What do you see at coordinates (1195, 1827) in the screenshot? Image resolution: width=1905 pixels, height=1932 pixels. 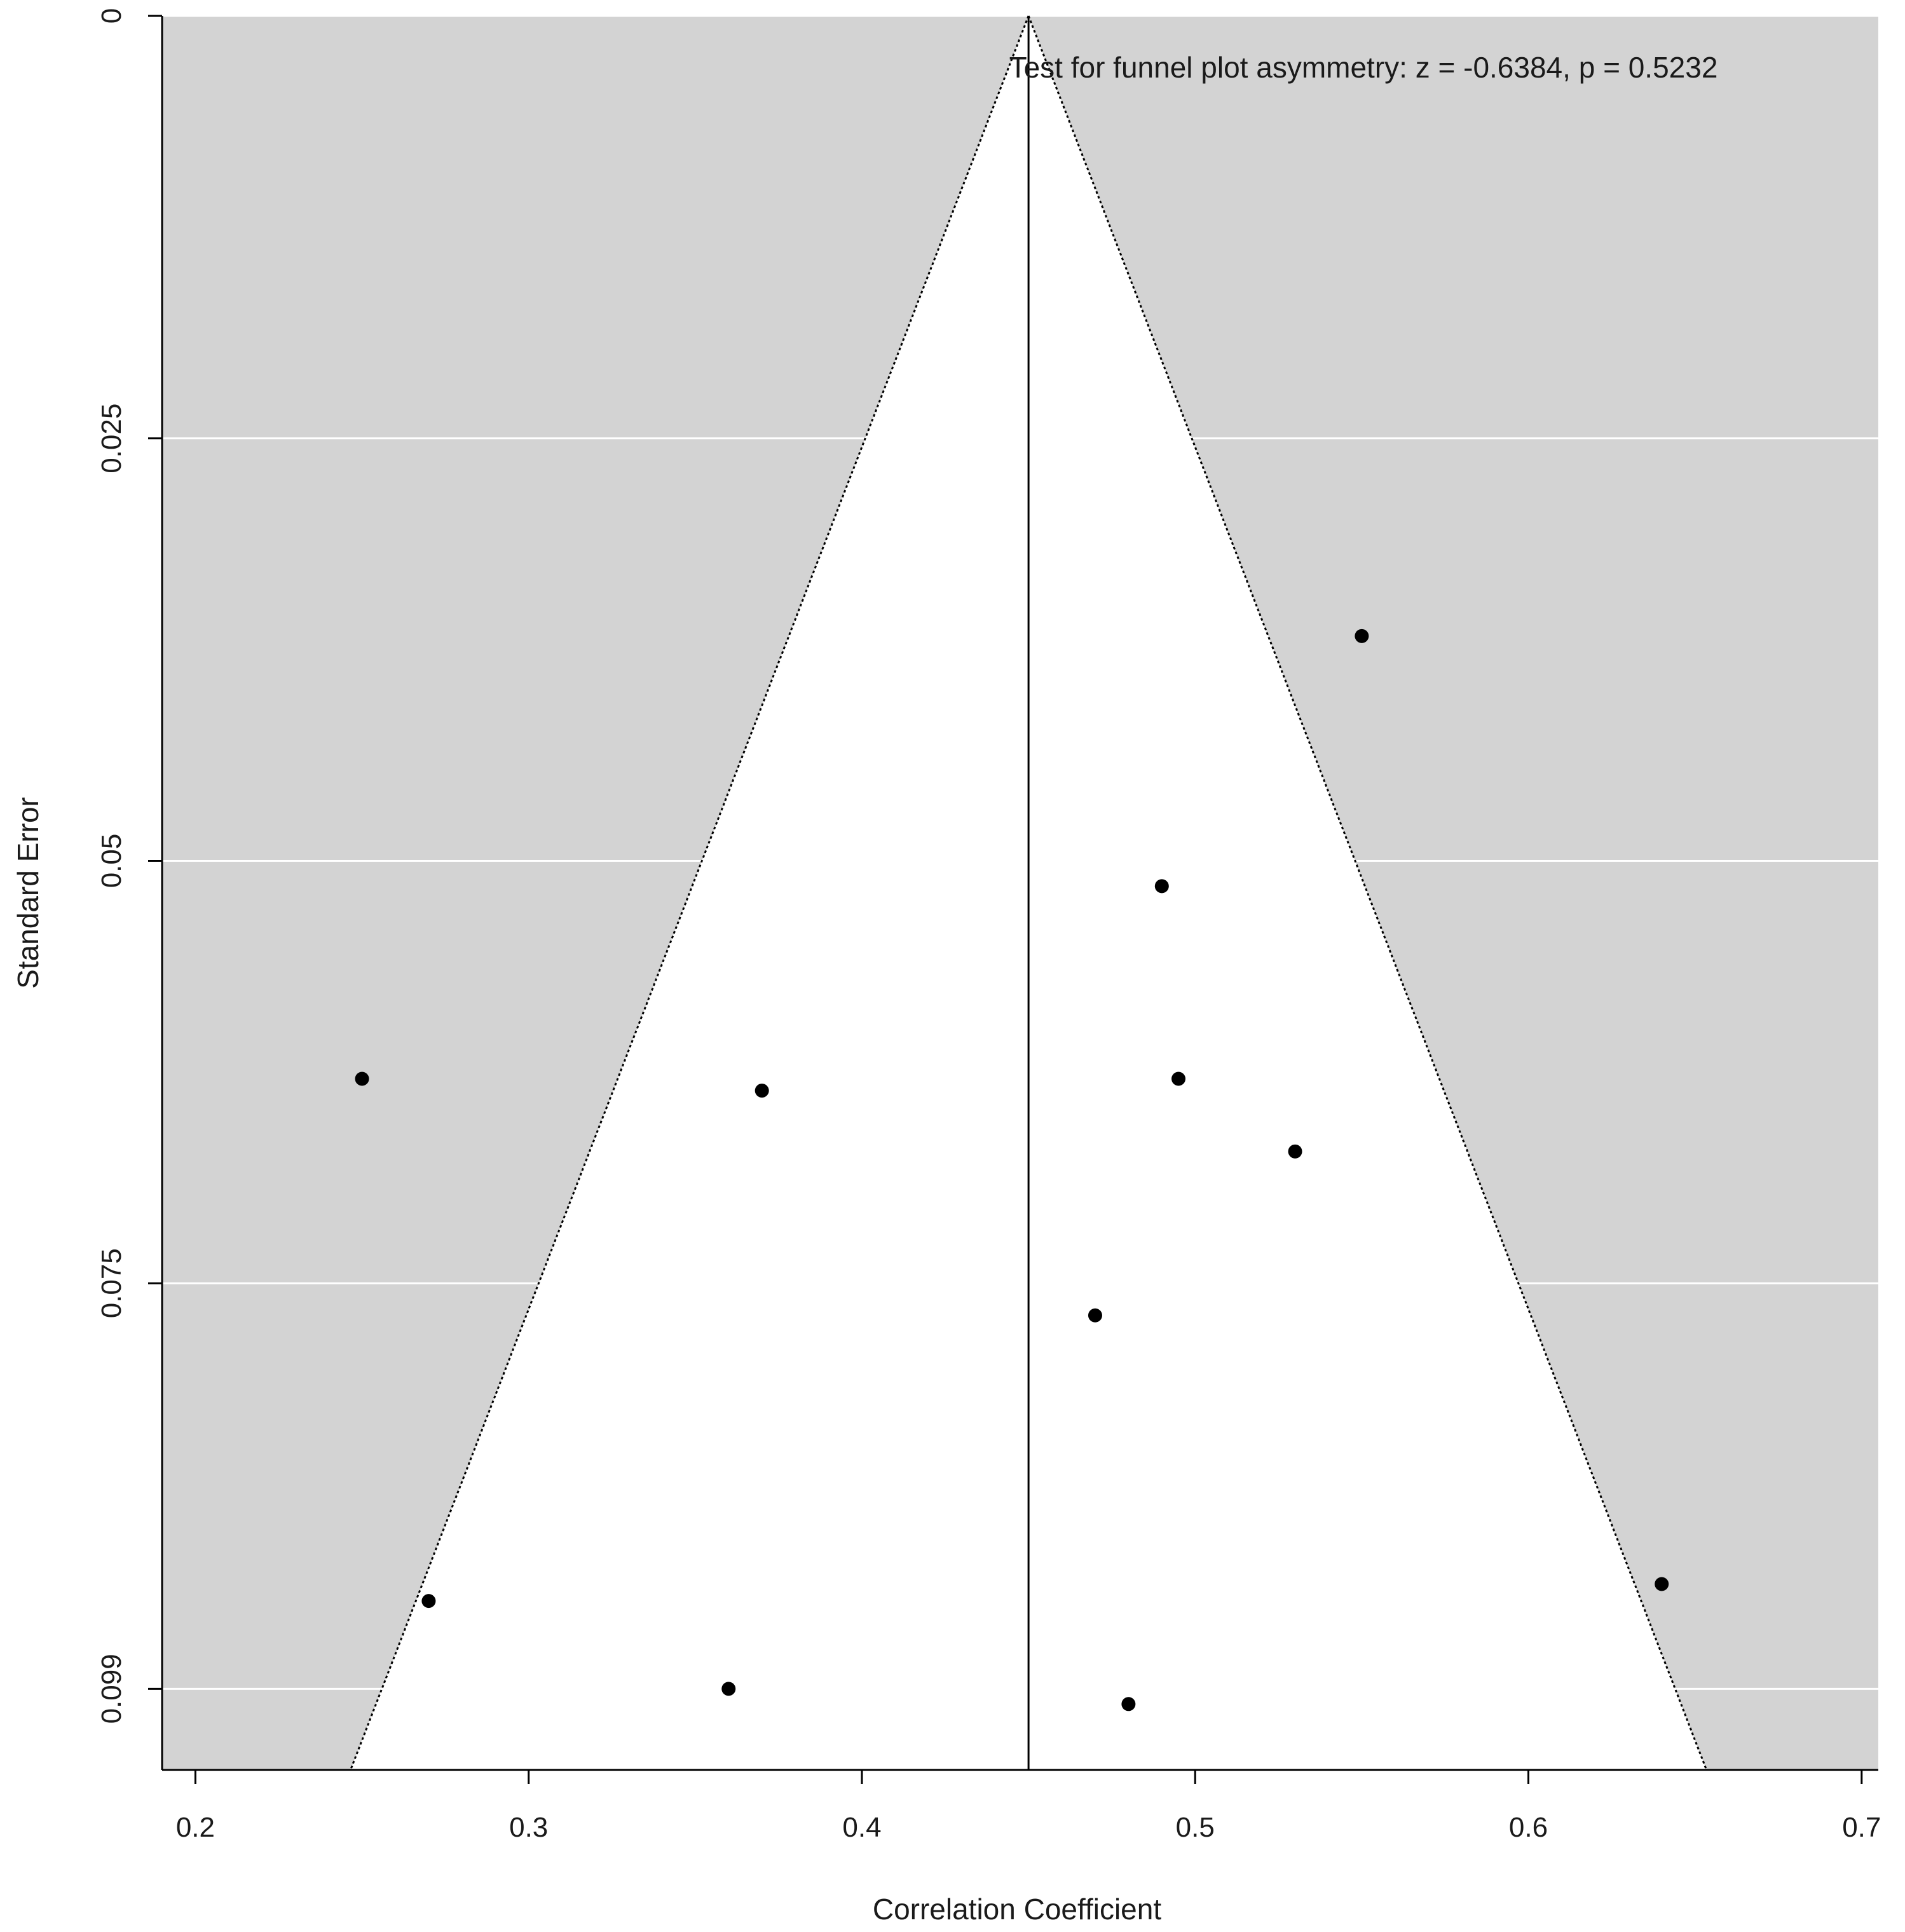 I see `x-tick-label-3: 0.5` at bounding box center [1195, 1827].